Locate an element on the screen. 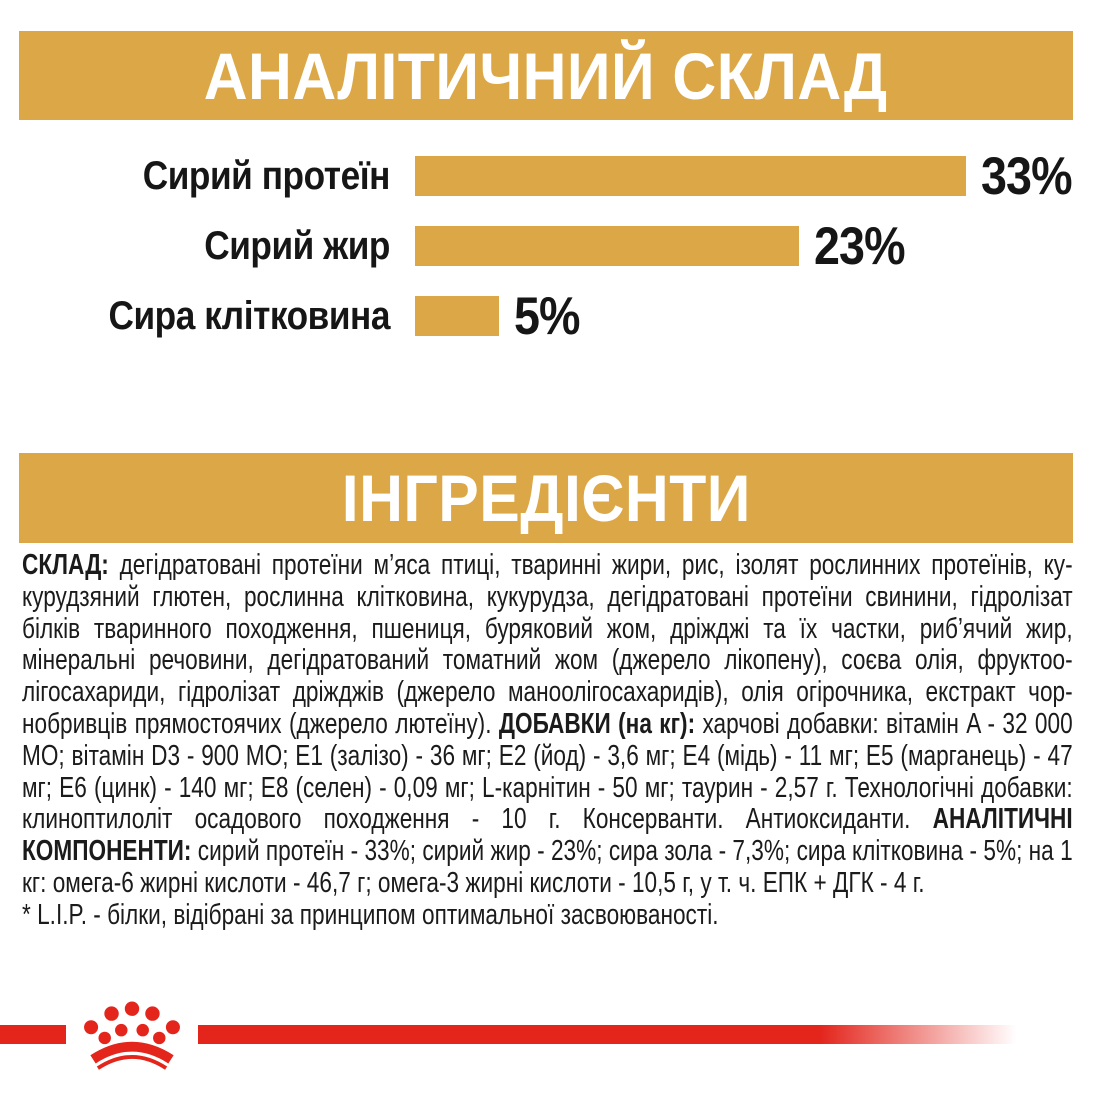 The width and height of the screenshot is (1093, 1093). additives-label: ДОБАВКИ (на кг): is located at coordinates (597, 723).